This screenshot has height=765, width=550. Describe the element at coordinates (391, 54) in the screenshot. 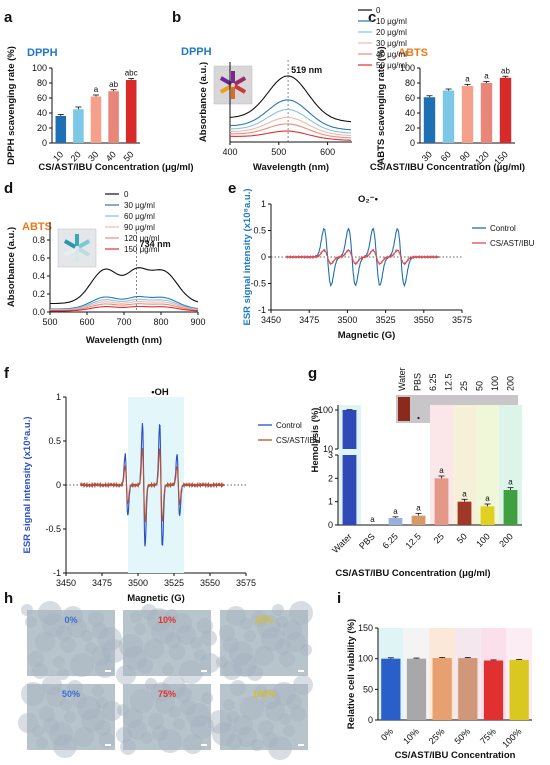

I see `legend-label: 40 μg/ml` at that location.